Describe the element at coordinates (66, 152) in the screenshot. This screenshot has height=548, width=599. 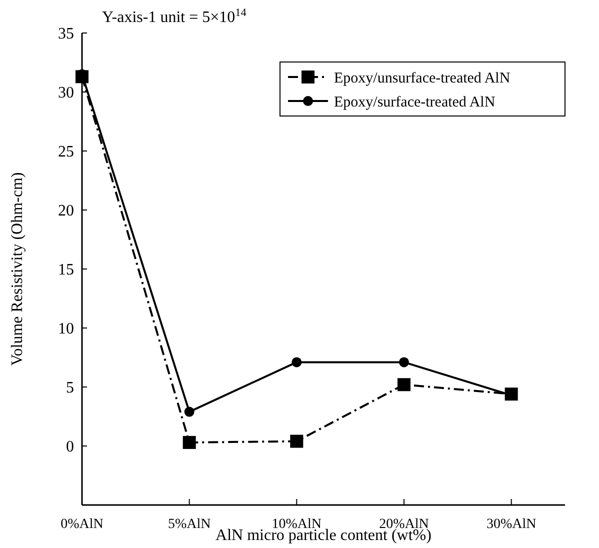
I see `y-tick-label: 25` at that location.